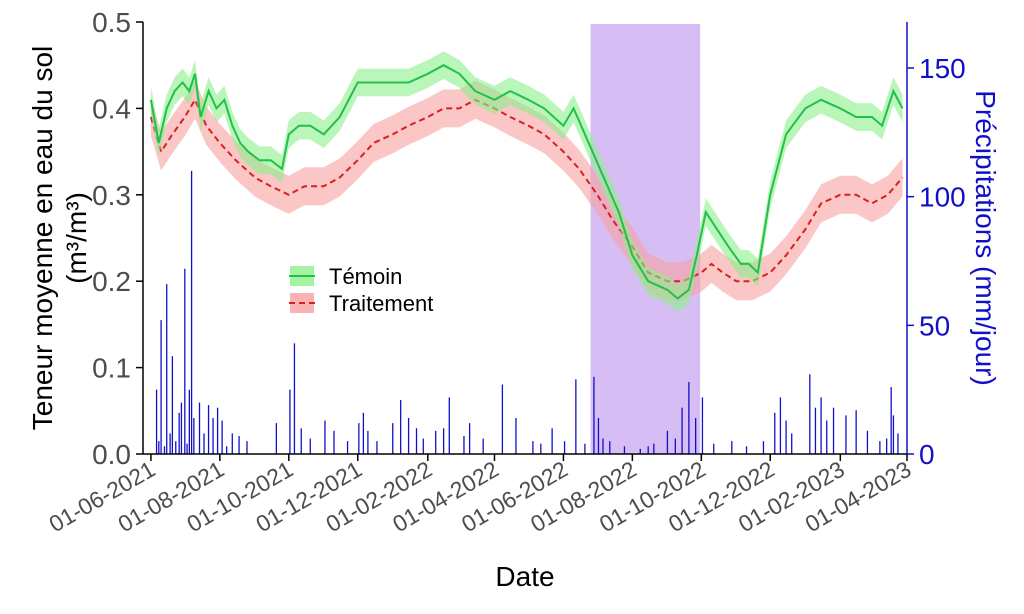  Describe the element at coordinates (985, 238) in the screenshot. I see `y2-axis-title: Précipitations (mm/jour)` at that location.